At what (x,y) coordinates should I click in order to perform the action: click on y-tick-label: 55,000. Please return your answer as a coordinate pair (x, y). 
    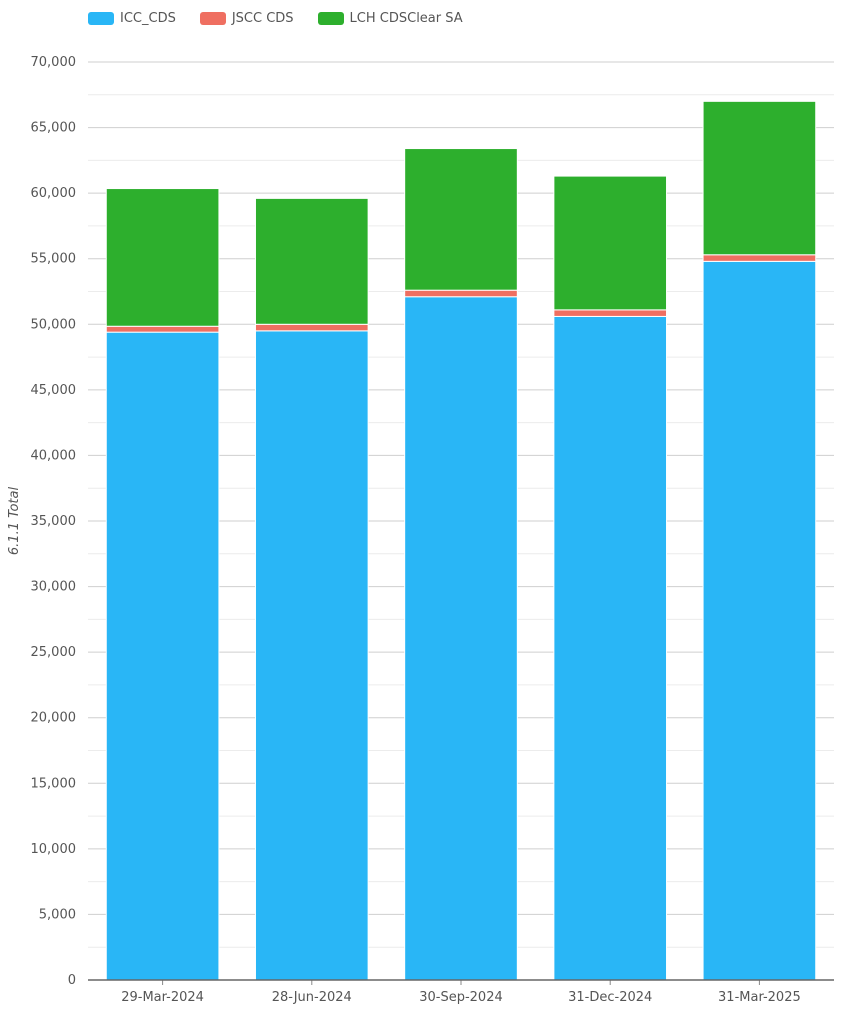
    Looking at the image, I should click on (54, 259).